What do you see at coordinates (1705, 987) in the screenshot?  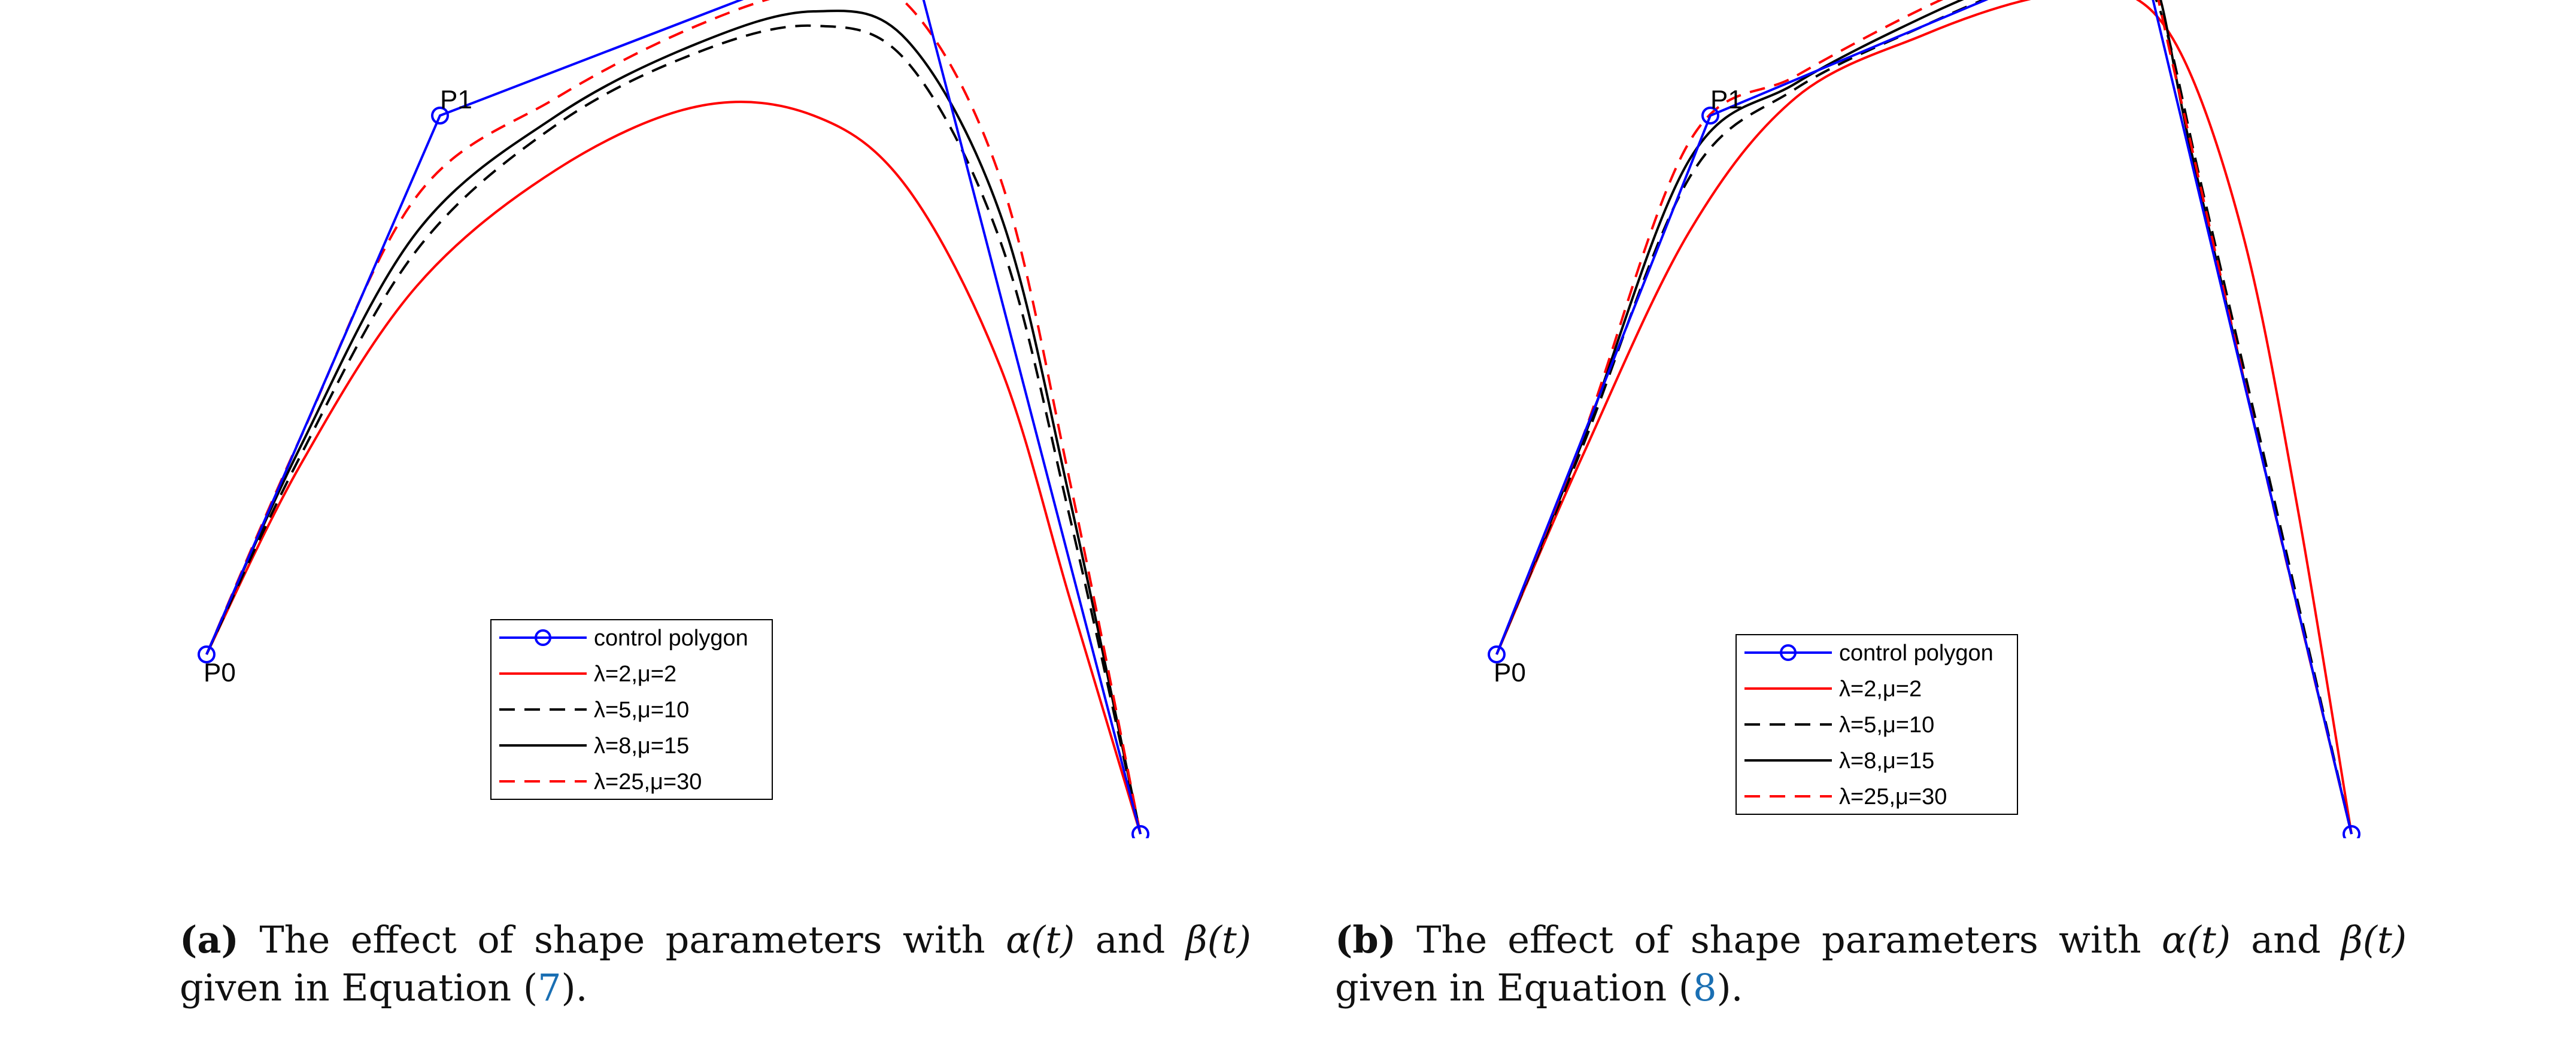 I see `caption-b-equation-ref: 8` at bounding box center [1705, 987].